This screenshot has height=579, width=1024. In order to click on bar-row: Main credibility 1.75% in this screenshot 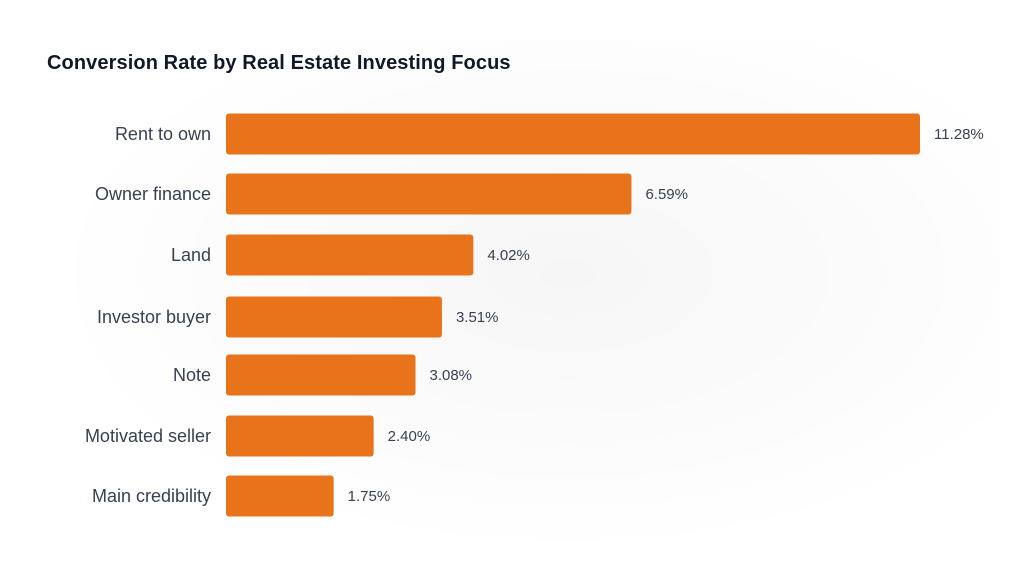, I will do `click(241, 496)`.